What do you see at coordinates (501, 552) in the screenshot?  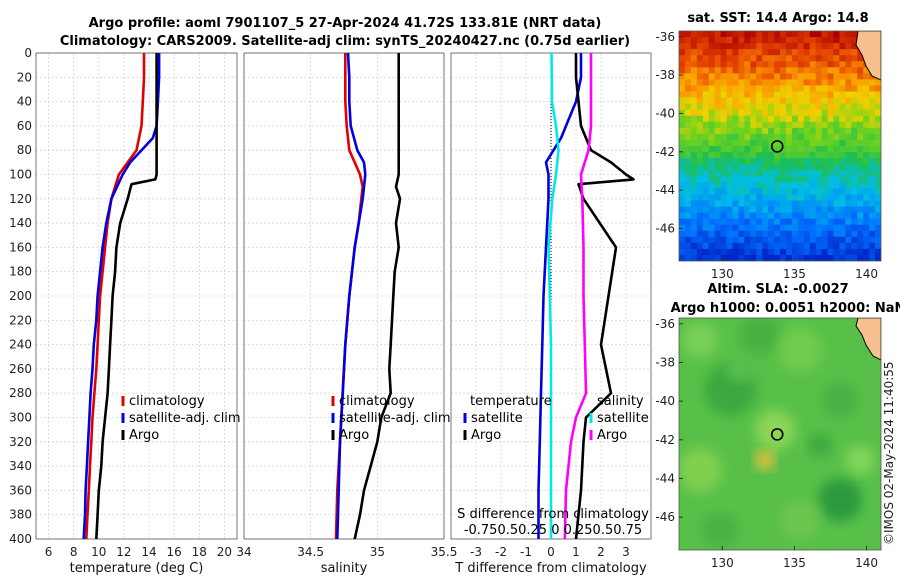 I see `x-tick-label: -2` at bounding box center [501, 552].